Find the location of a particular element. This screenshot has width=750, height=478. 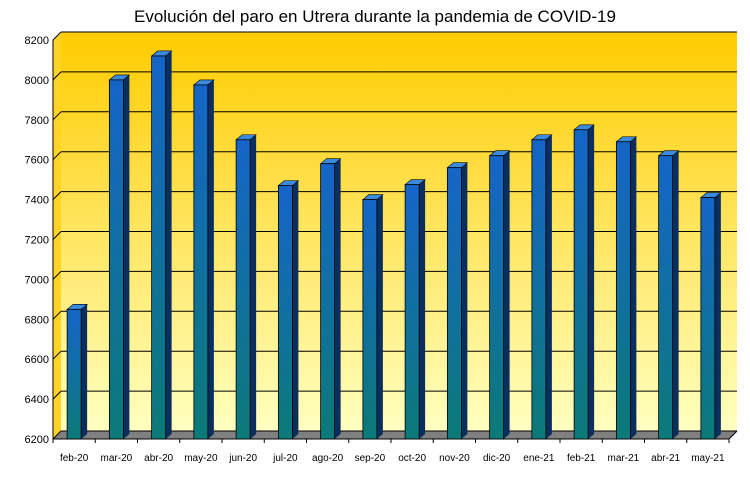

x-tick-label: feb-20 is located at coordinates (74, 458).